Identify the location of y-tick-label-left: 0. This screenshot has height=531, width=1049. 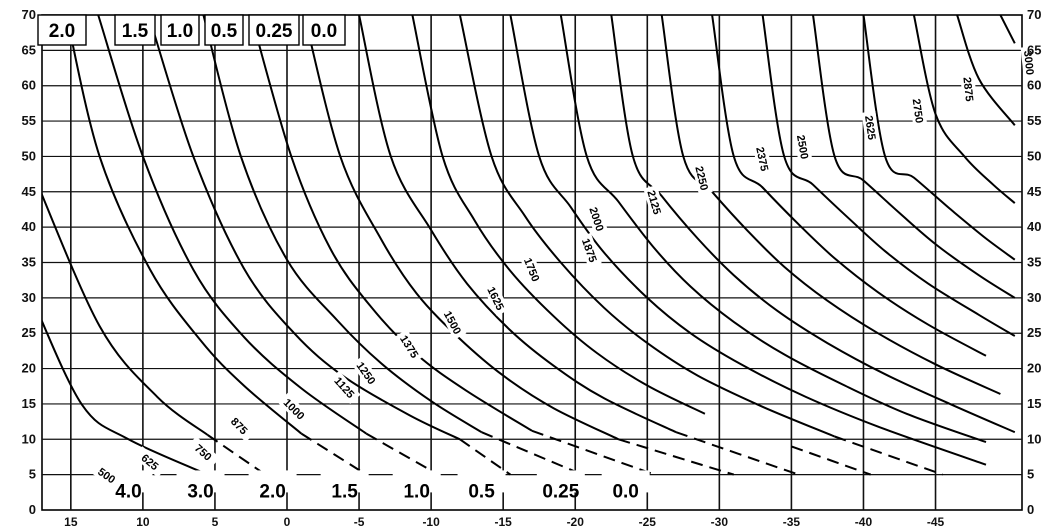
(32, 509).